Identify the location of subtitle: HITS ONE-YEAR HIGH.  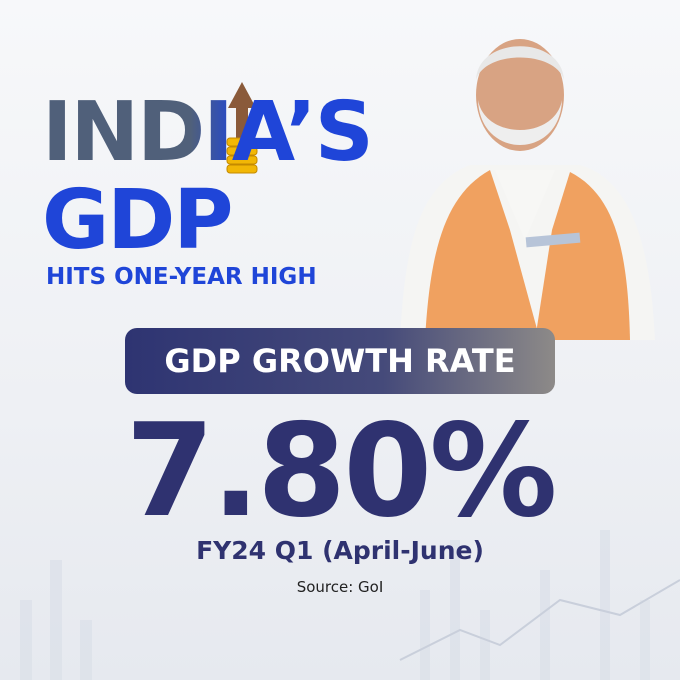
(181, 277).